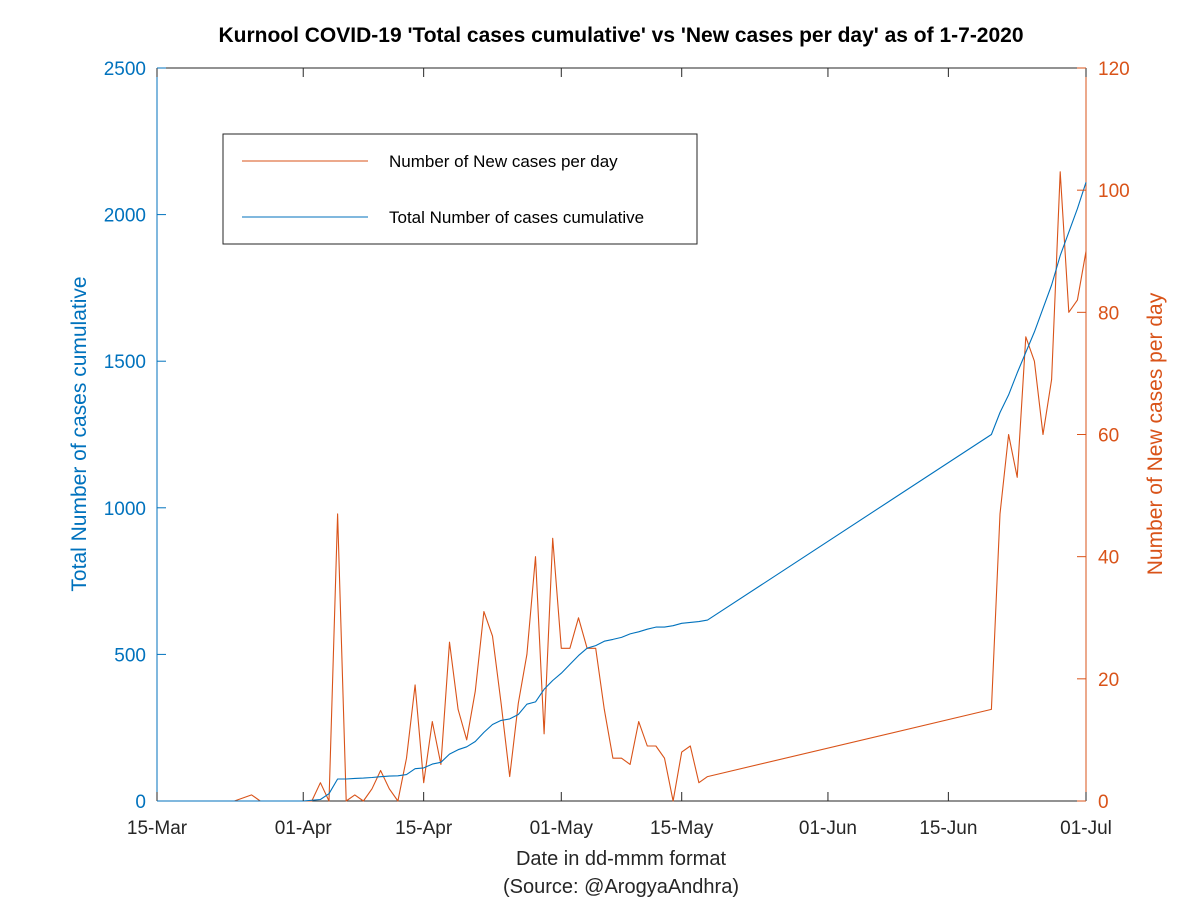  Describe the element at coordinates (1155, 433) in the screenshot. I see `y-axis-right-label: Number of New cases per day` at that location.